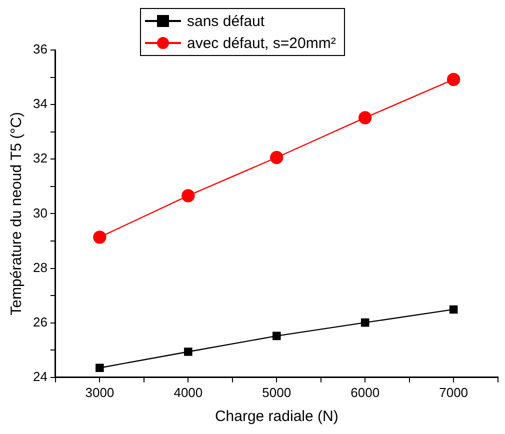 This screenshot has height=434, width=505. I want to click on x-tick-label: 7000, so click(453, 392).